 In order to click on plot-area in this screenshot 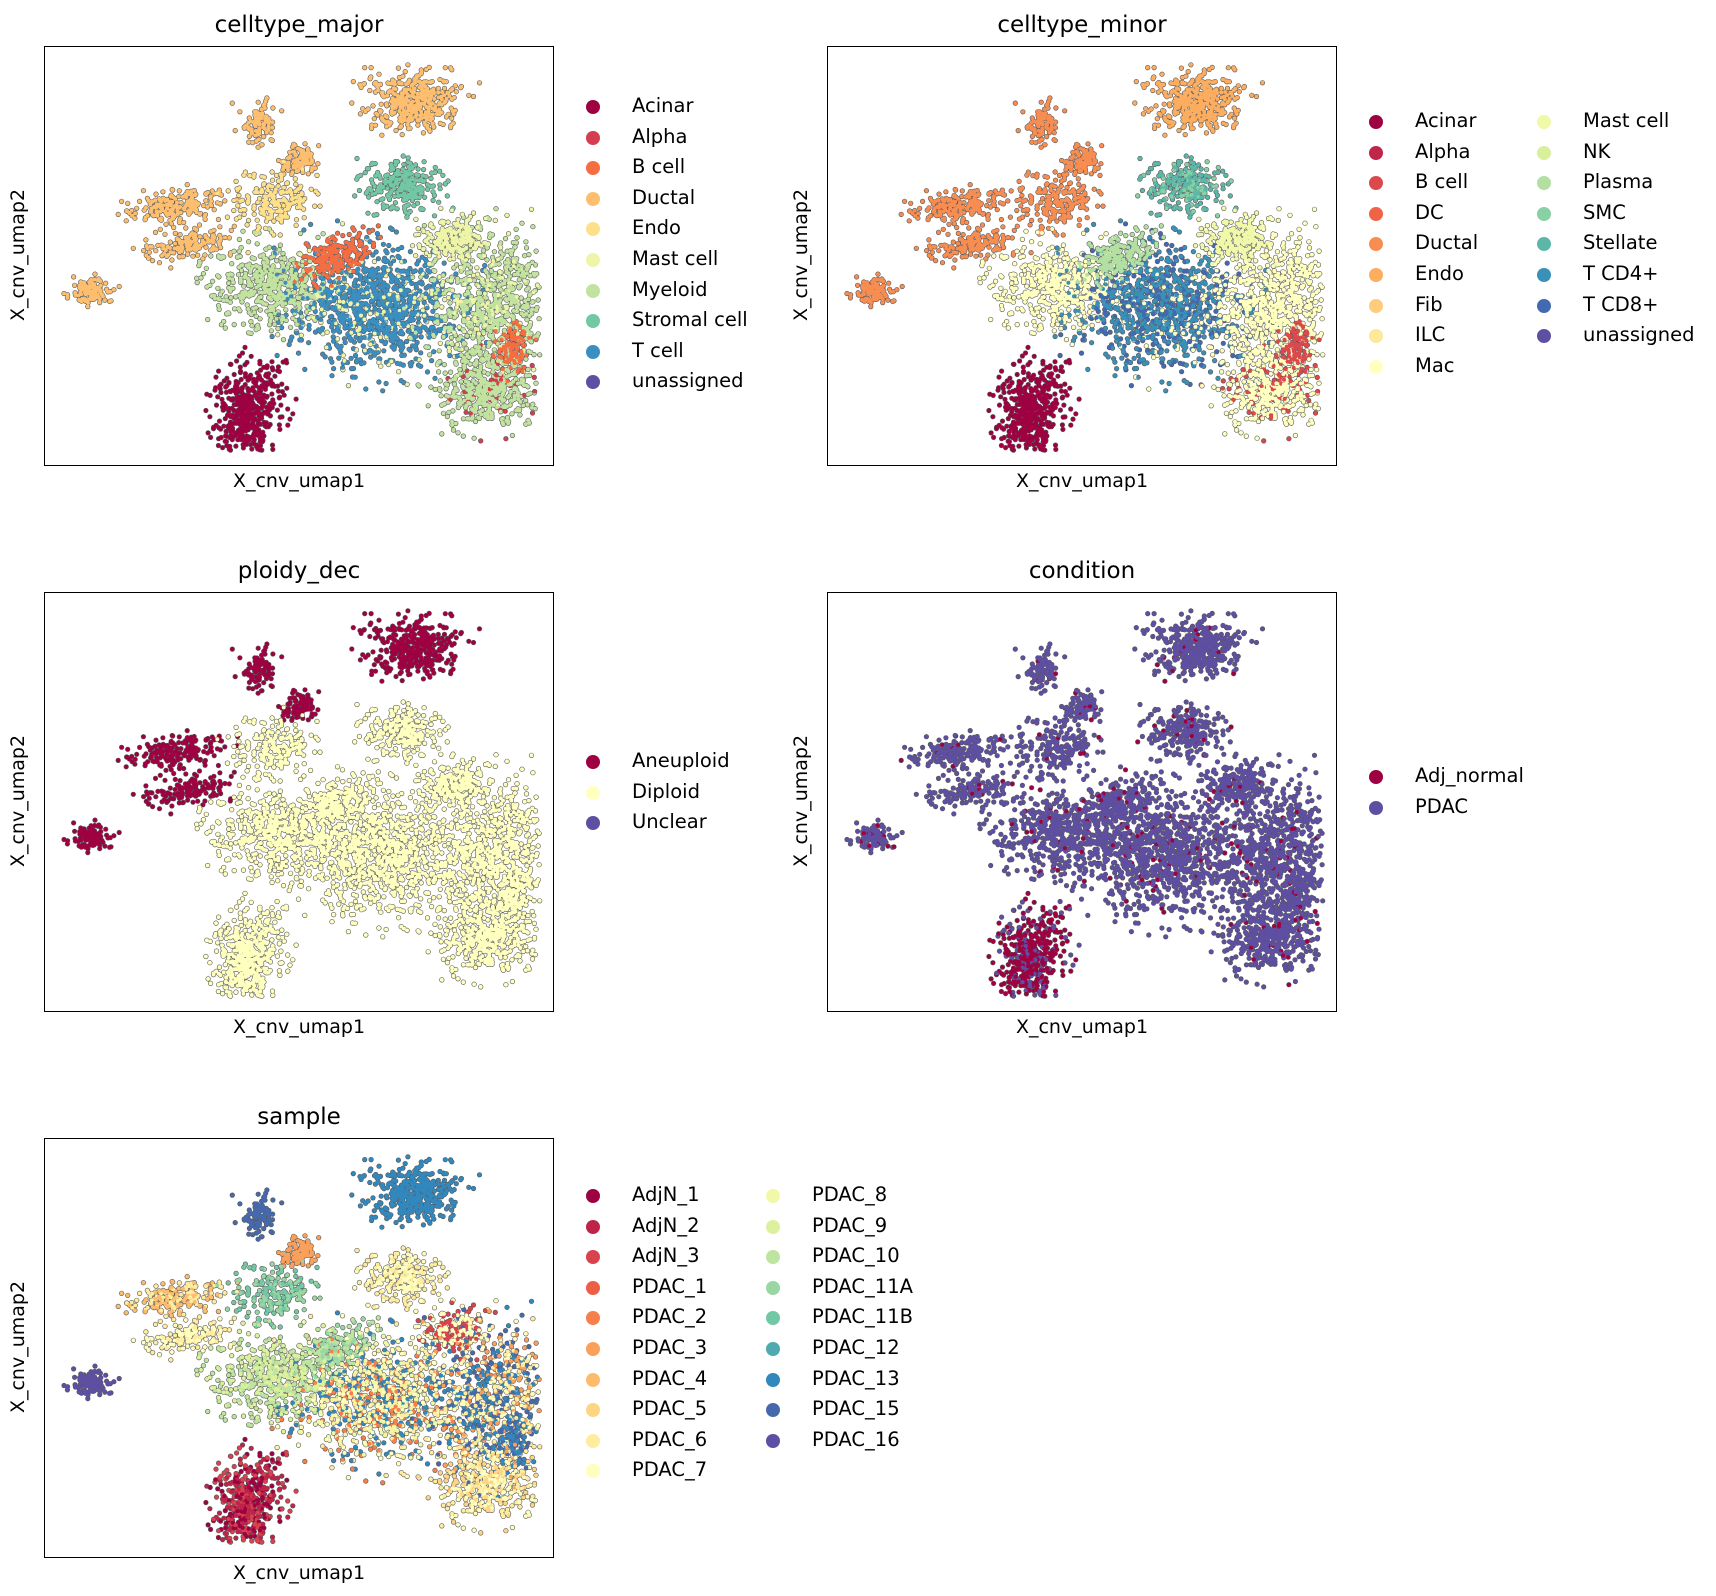, I will do `click(299, 256)`.